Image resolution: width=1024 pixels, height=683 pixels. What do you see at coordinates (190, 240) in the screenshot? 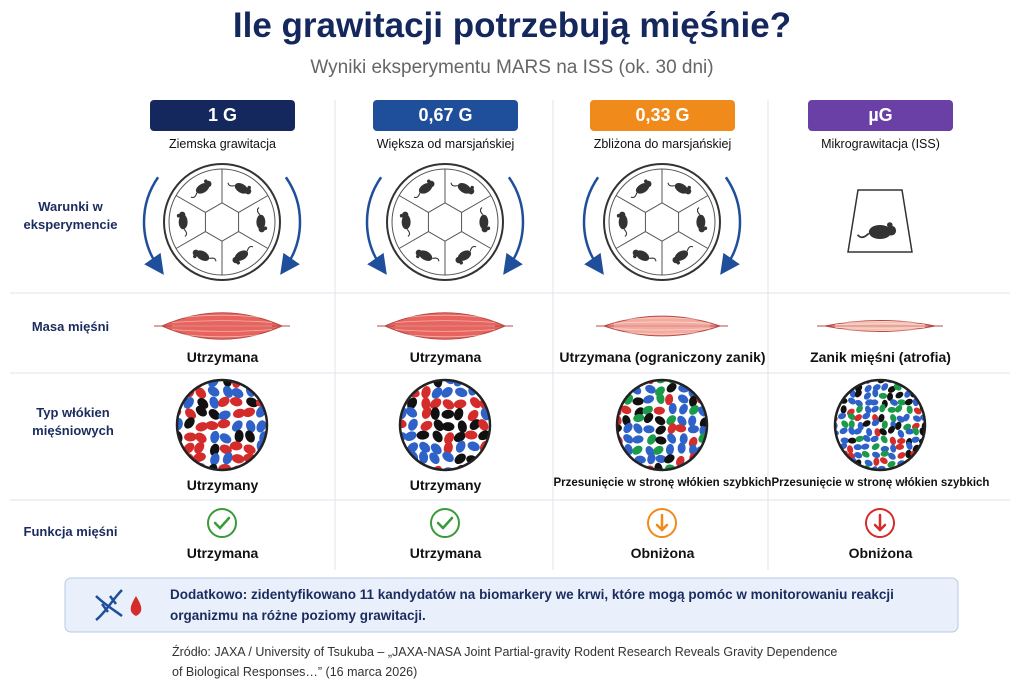
I see `wheel-spoke` at bounding box center [190, 240].